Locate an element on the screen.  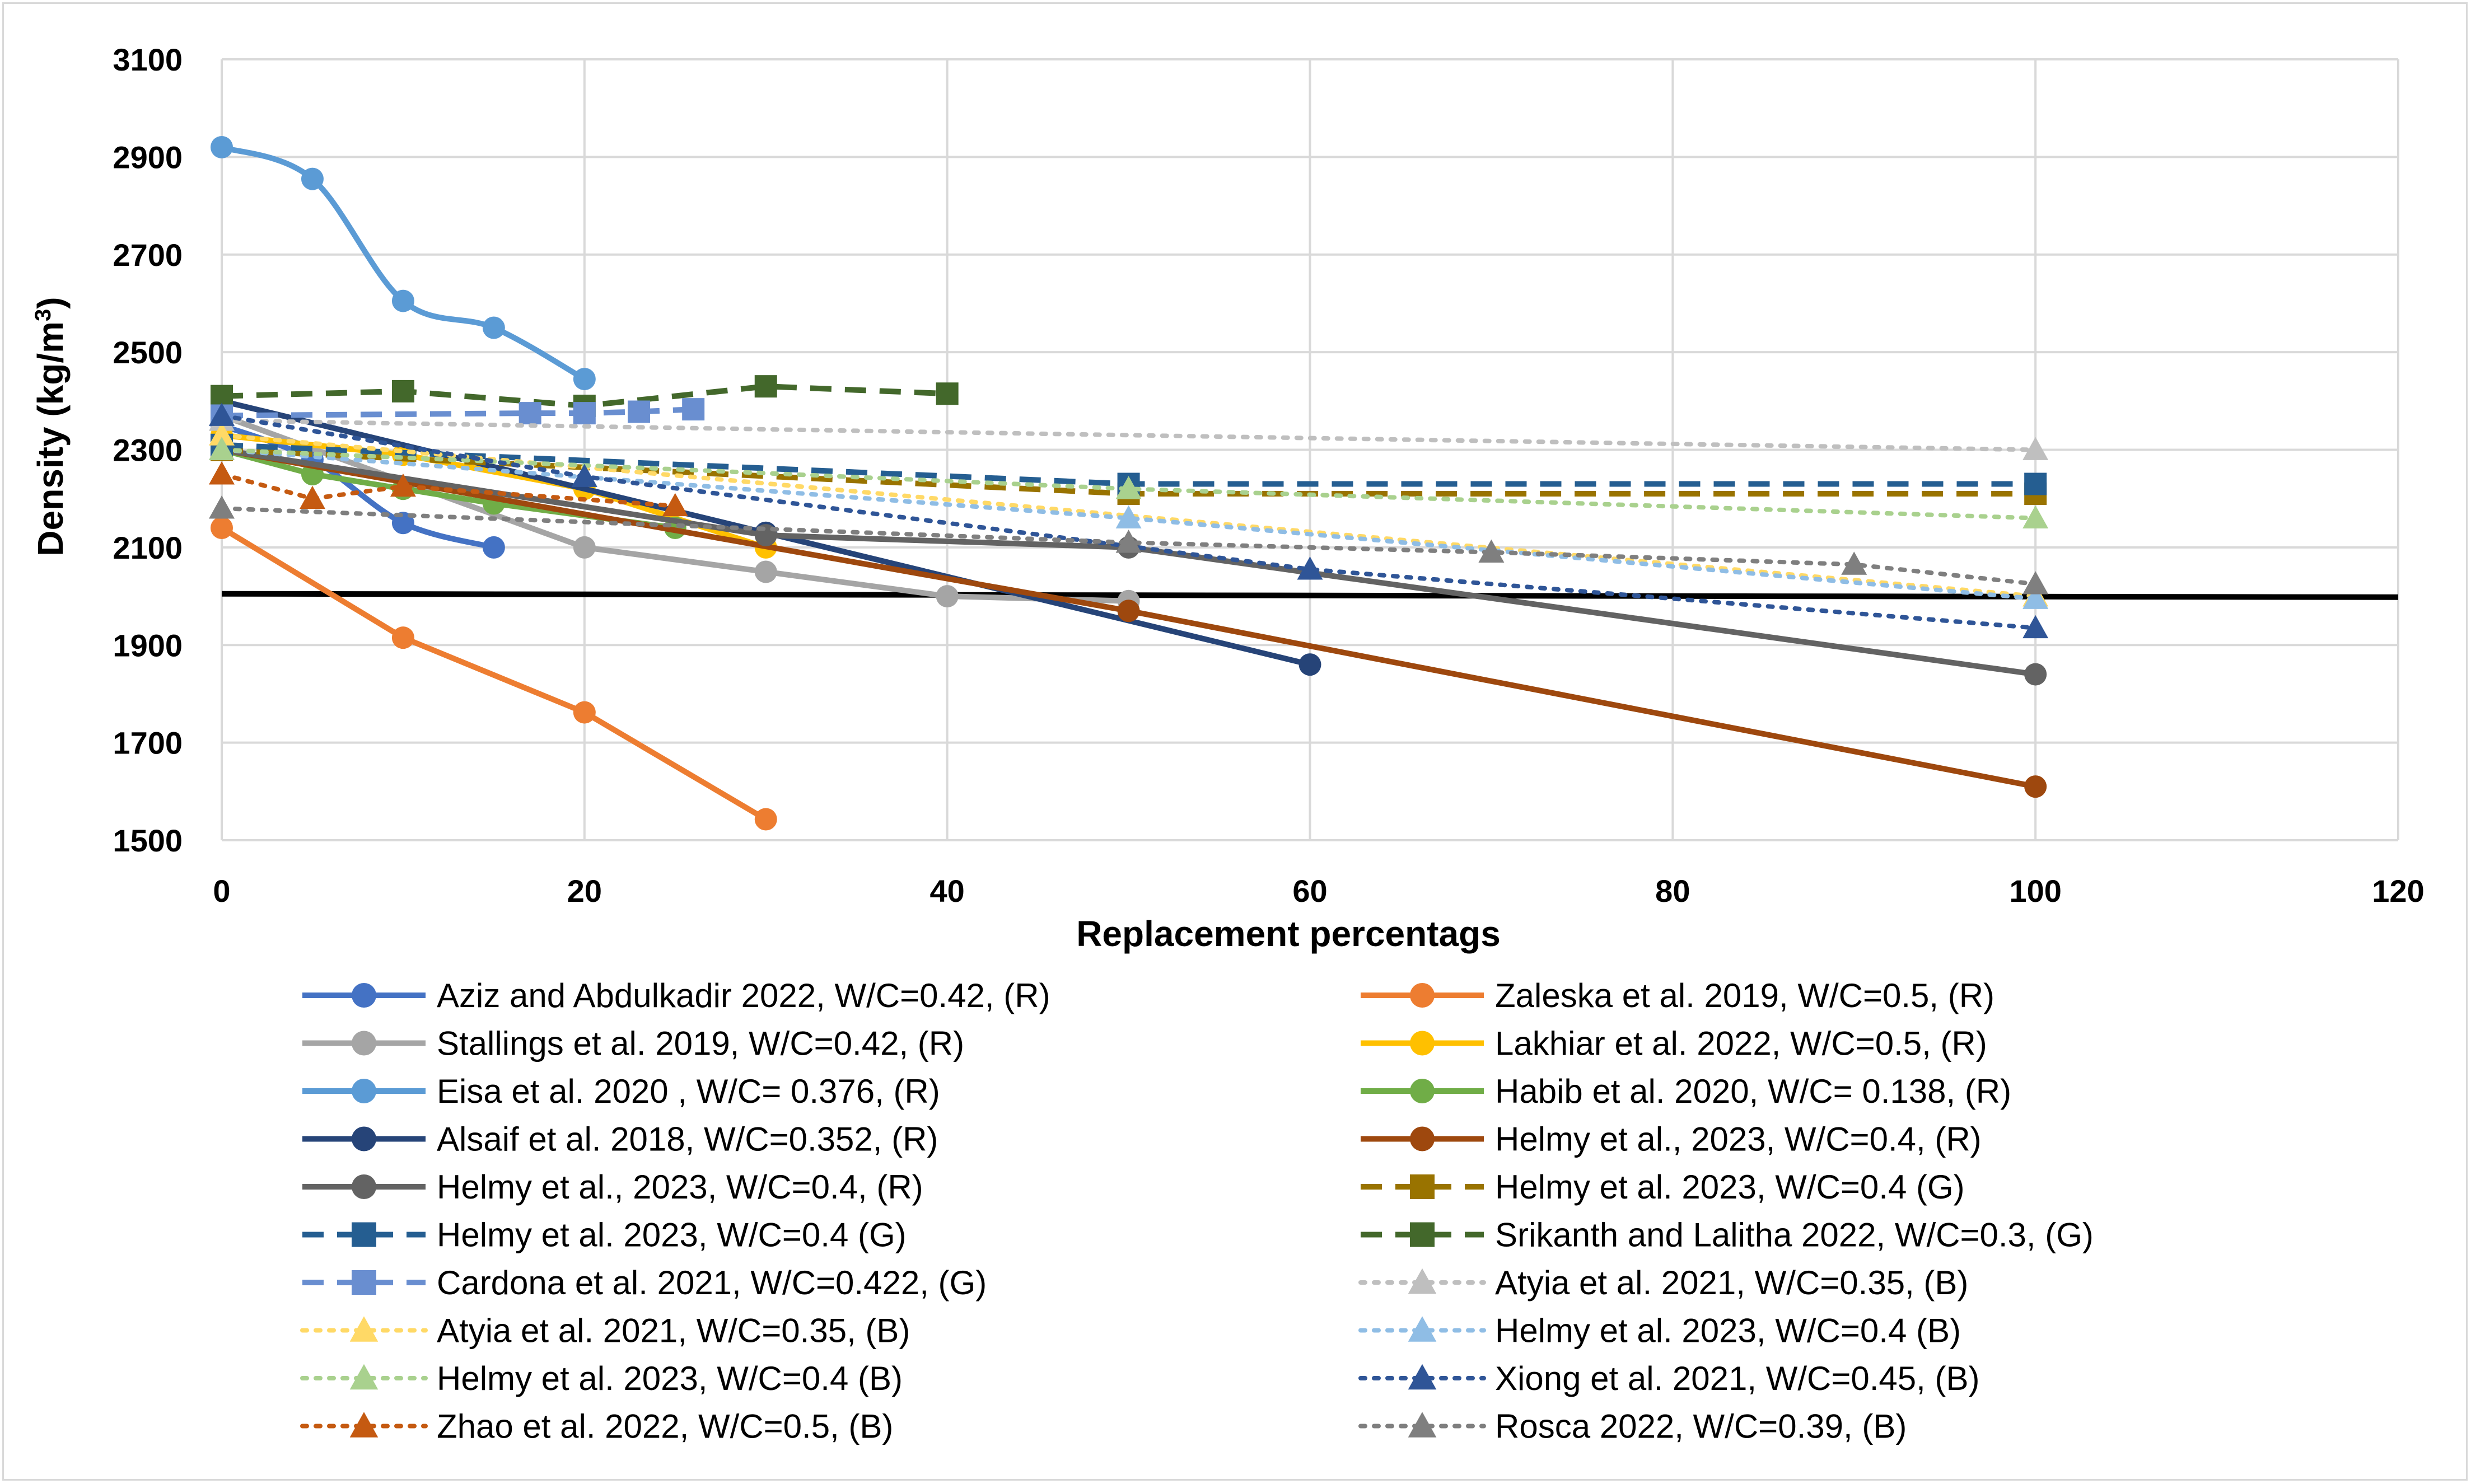
y-tick-label: 1700 is located at coordinates (148, 743).